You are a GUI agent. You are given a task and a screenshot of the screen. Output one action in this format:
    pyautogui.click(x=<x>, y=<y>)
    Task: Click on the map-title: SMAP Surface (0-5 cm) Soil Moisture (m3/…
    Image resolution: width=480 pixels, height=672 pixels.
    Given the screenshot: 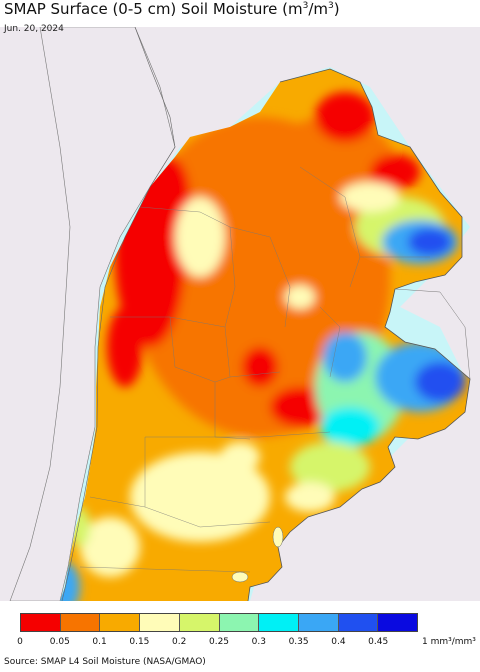 What is the action you would take?
    pyautogui.click(x=172, y=9)
    